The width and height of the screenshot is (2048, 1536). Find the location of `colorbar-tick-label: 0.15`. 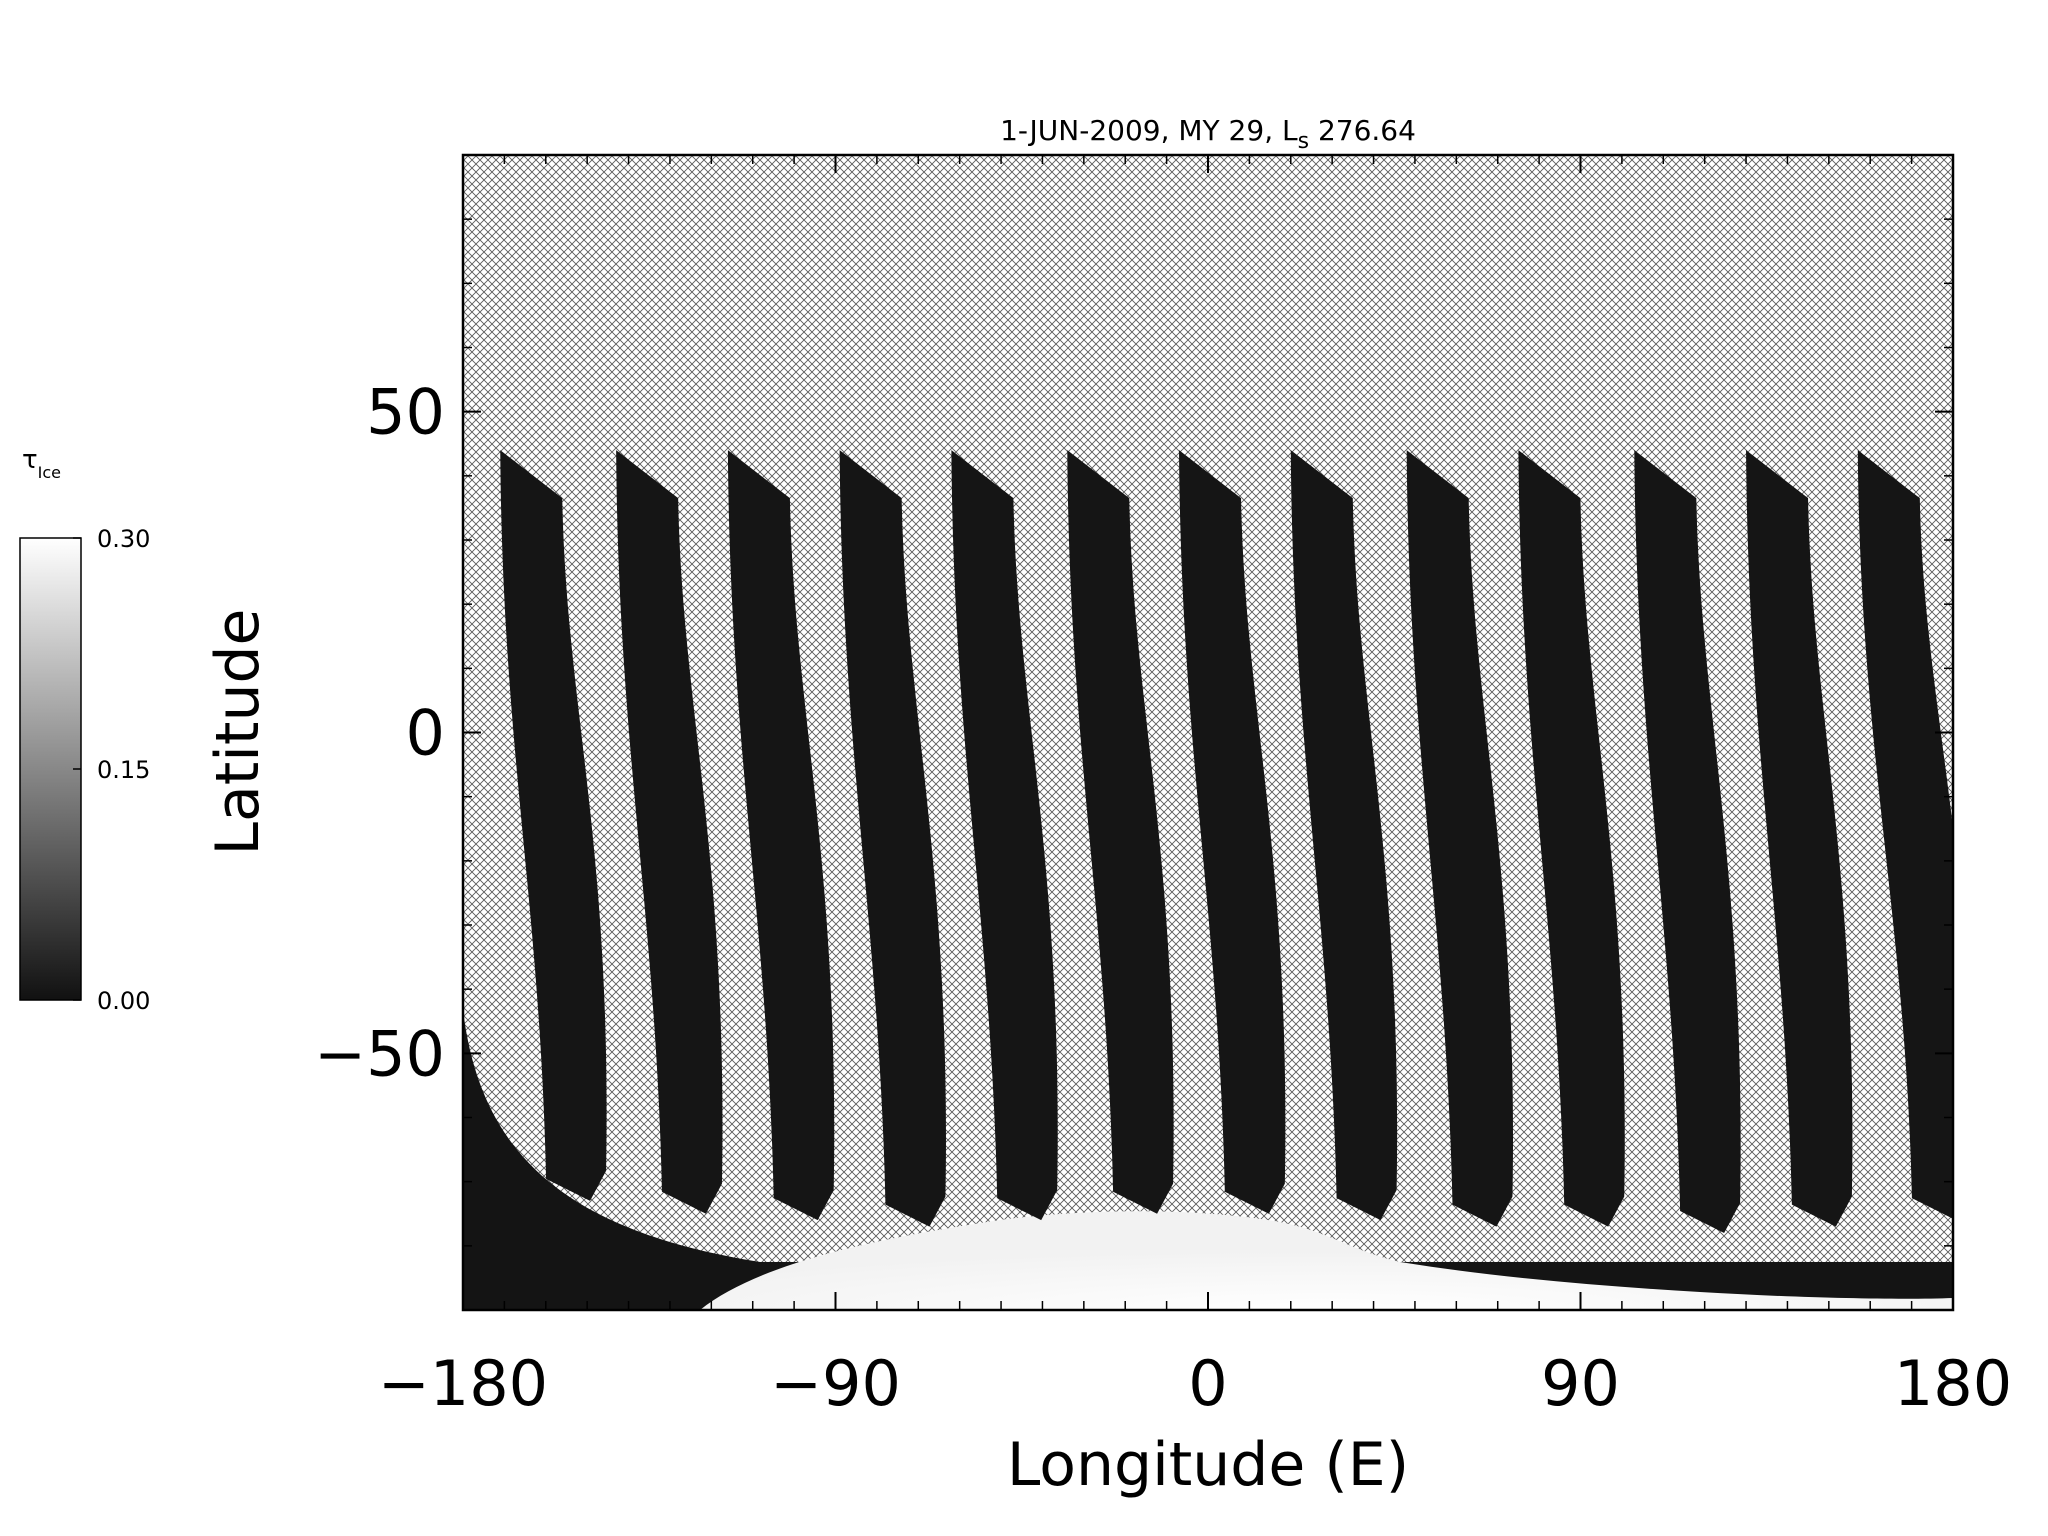

colorbar-tick-label: 0.15 is located at coordinates (123, 770).